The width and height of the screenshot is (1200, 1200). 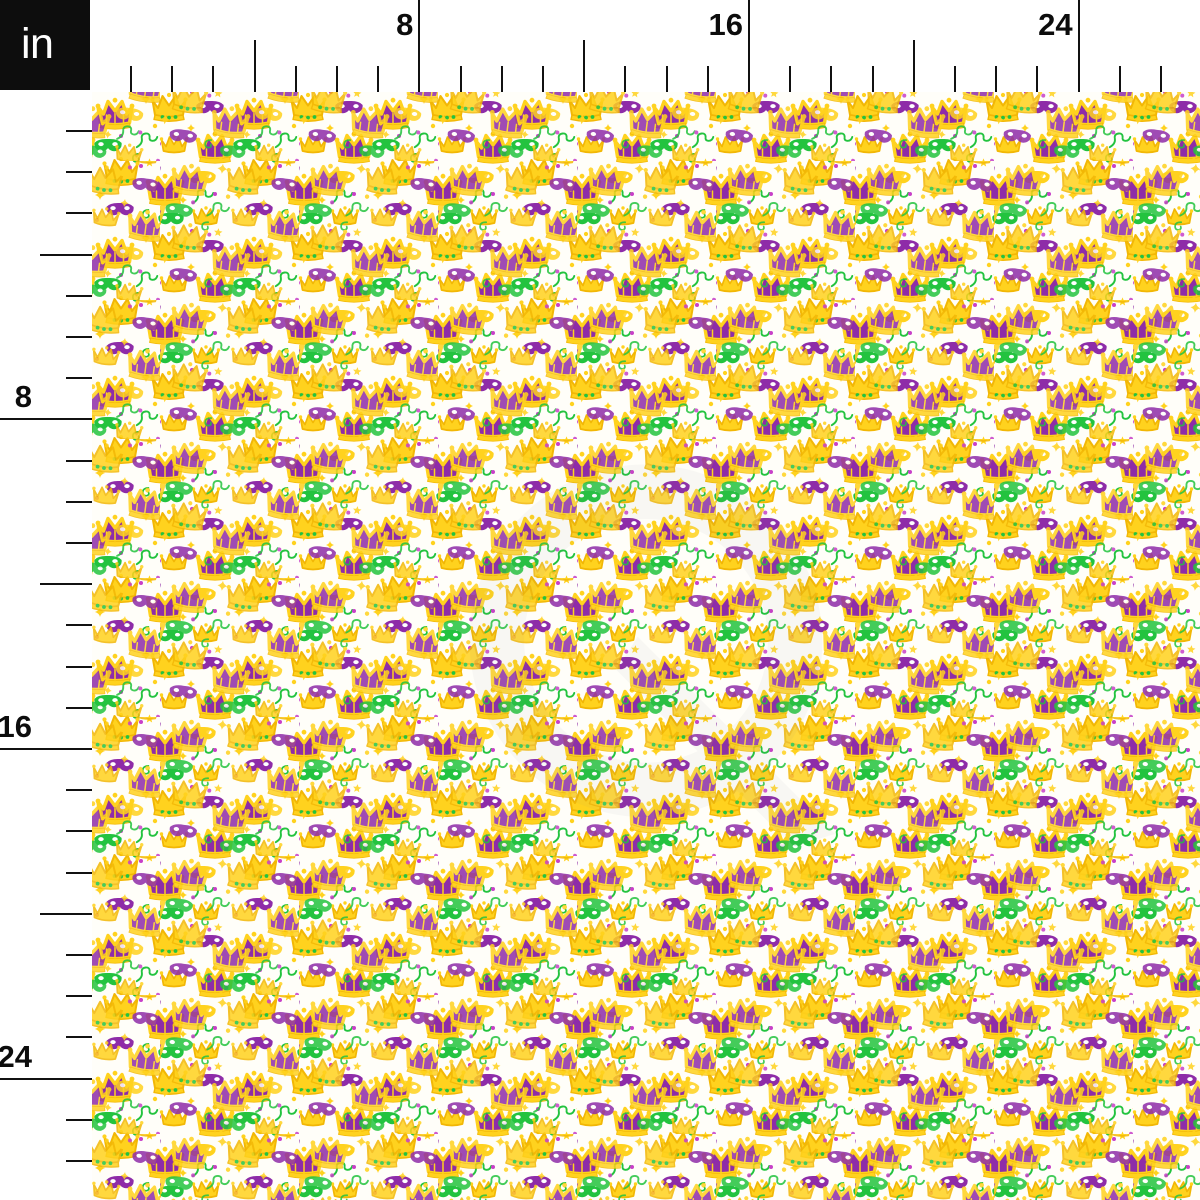 What do you see at coordinates (725, 24) in the screenshot?
I see `ruler-top-label-16: 16` at bounding box center [725, 24].